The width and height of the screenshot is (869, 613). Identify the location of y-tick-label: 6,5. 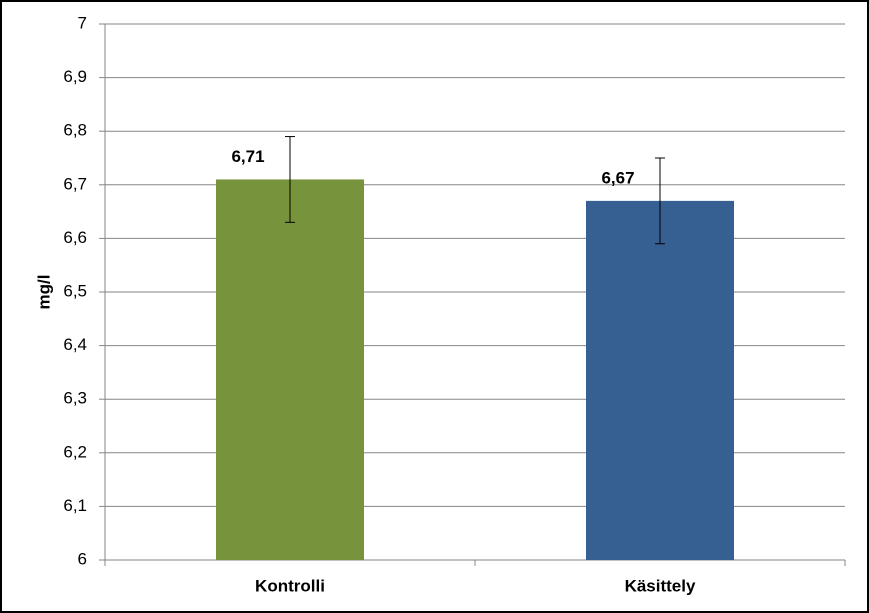
(75, 290).